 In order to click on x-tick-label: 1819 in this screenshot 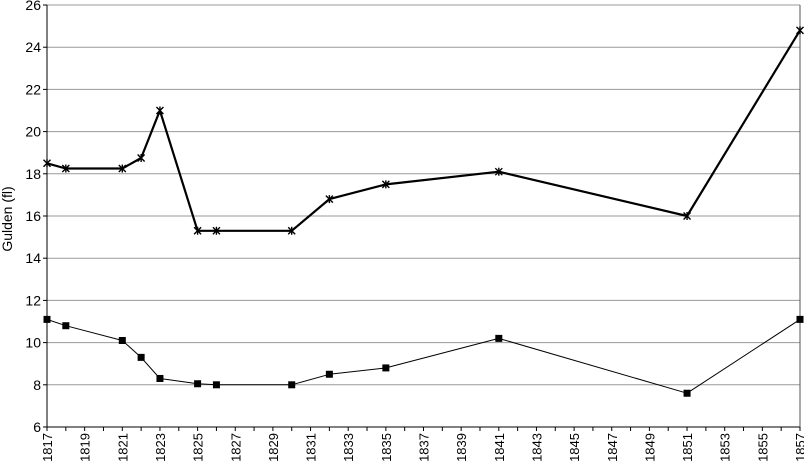, I will do `click(85, 447)`.